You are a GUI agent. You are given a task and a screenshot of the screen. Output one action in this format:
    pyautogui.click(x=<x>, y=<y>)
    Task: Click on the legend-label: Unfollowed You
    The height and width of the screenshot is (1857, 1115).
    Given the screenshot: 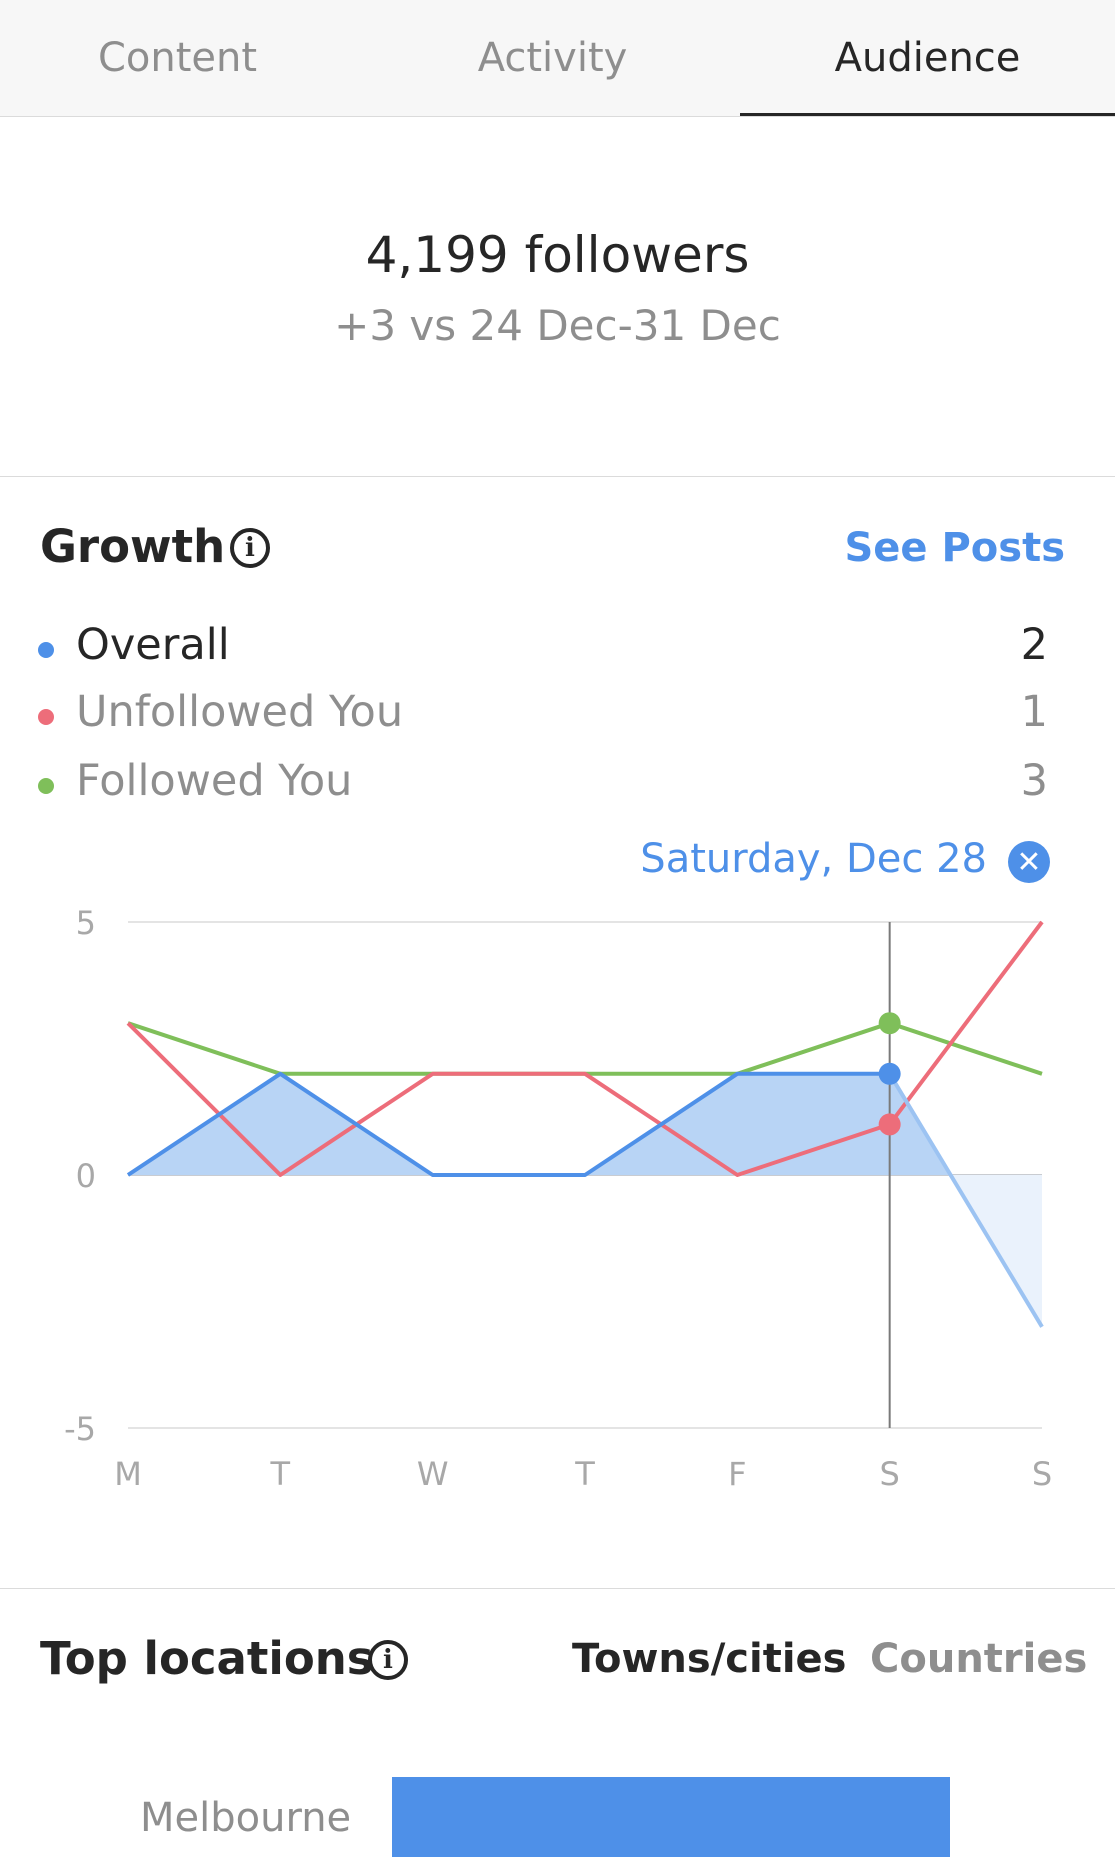 What is the action you would take?
    pyautogui.click(x=240, y=712)
    